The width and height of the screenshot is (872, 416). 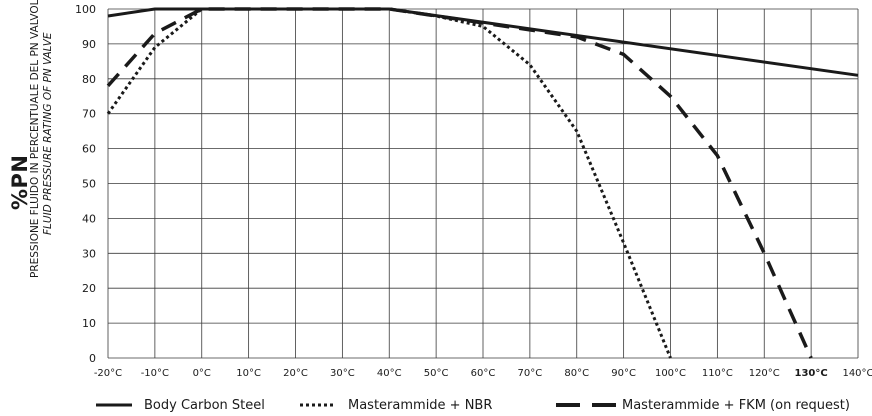 What do you see at coordinates (623, 373) in the screenshot?
I see `x-tick-label: 90°C` at bounding box center [623, 373].